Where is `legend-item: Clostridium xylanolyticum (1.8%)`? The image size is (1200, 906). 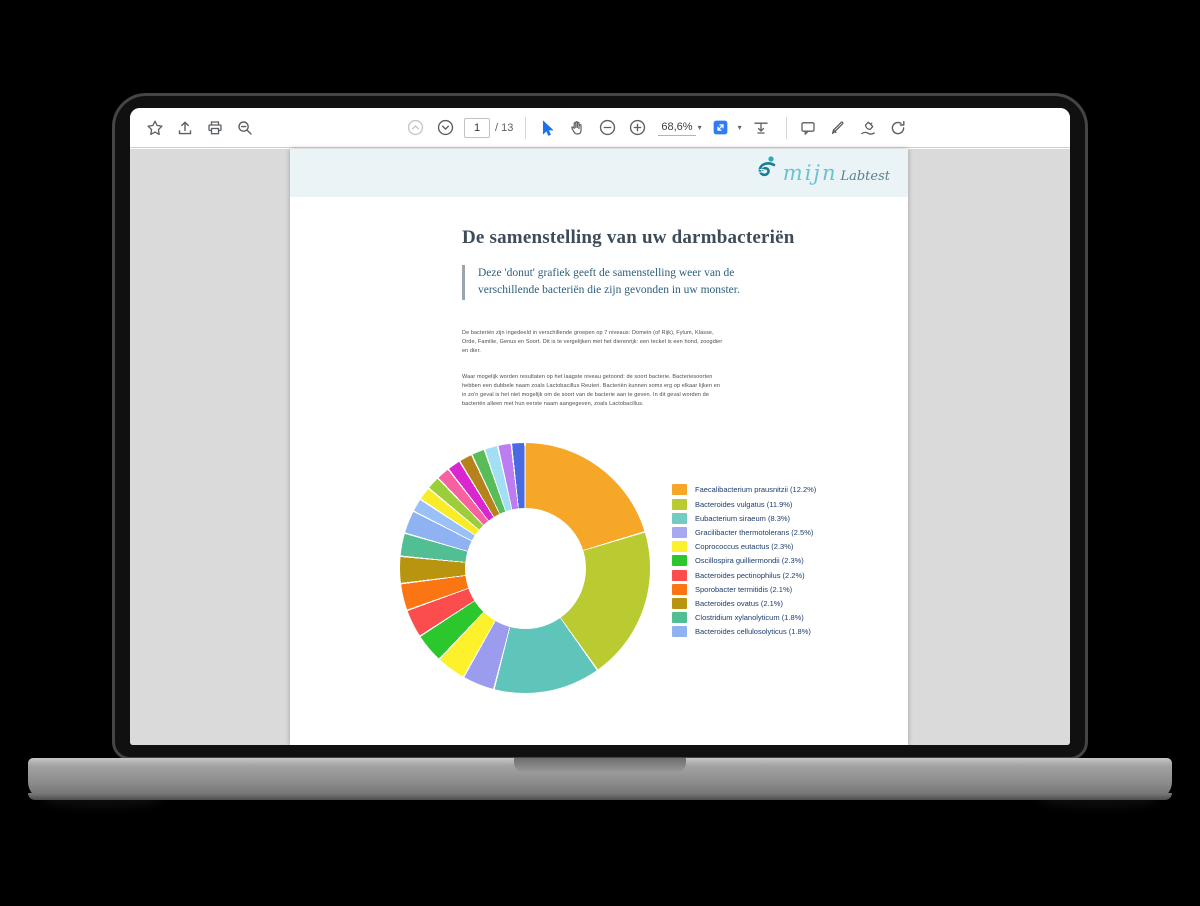 legend-item: Clostridium xylanolyticum (1.8%) is located at coordinates (744, 618).